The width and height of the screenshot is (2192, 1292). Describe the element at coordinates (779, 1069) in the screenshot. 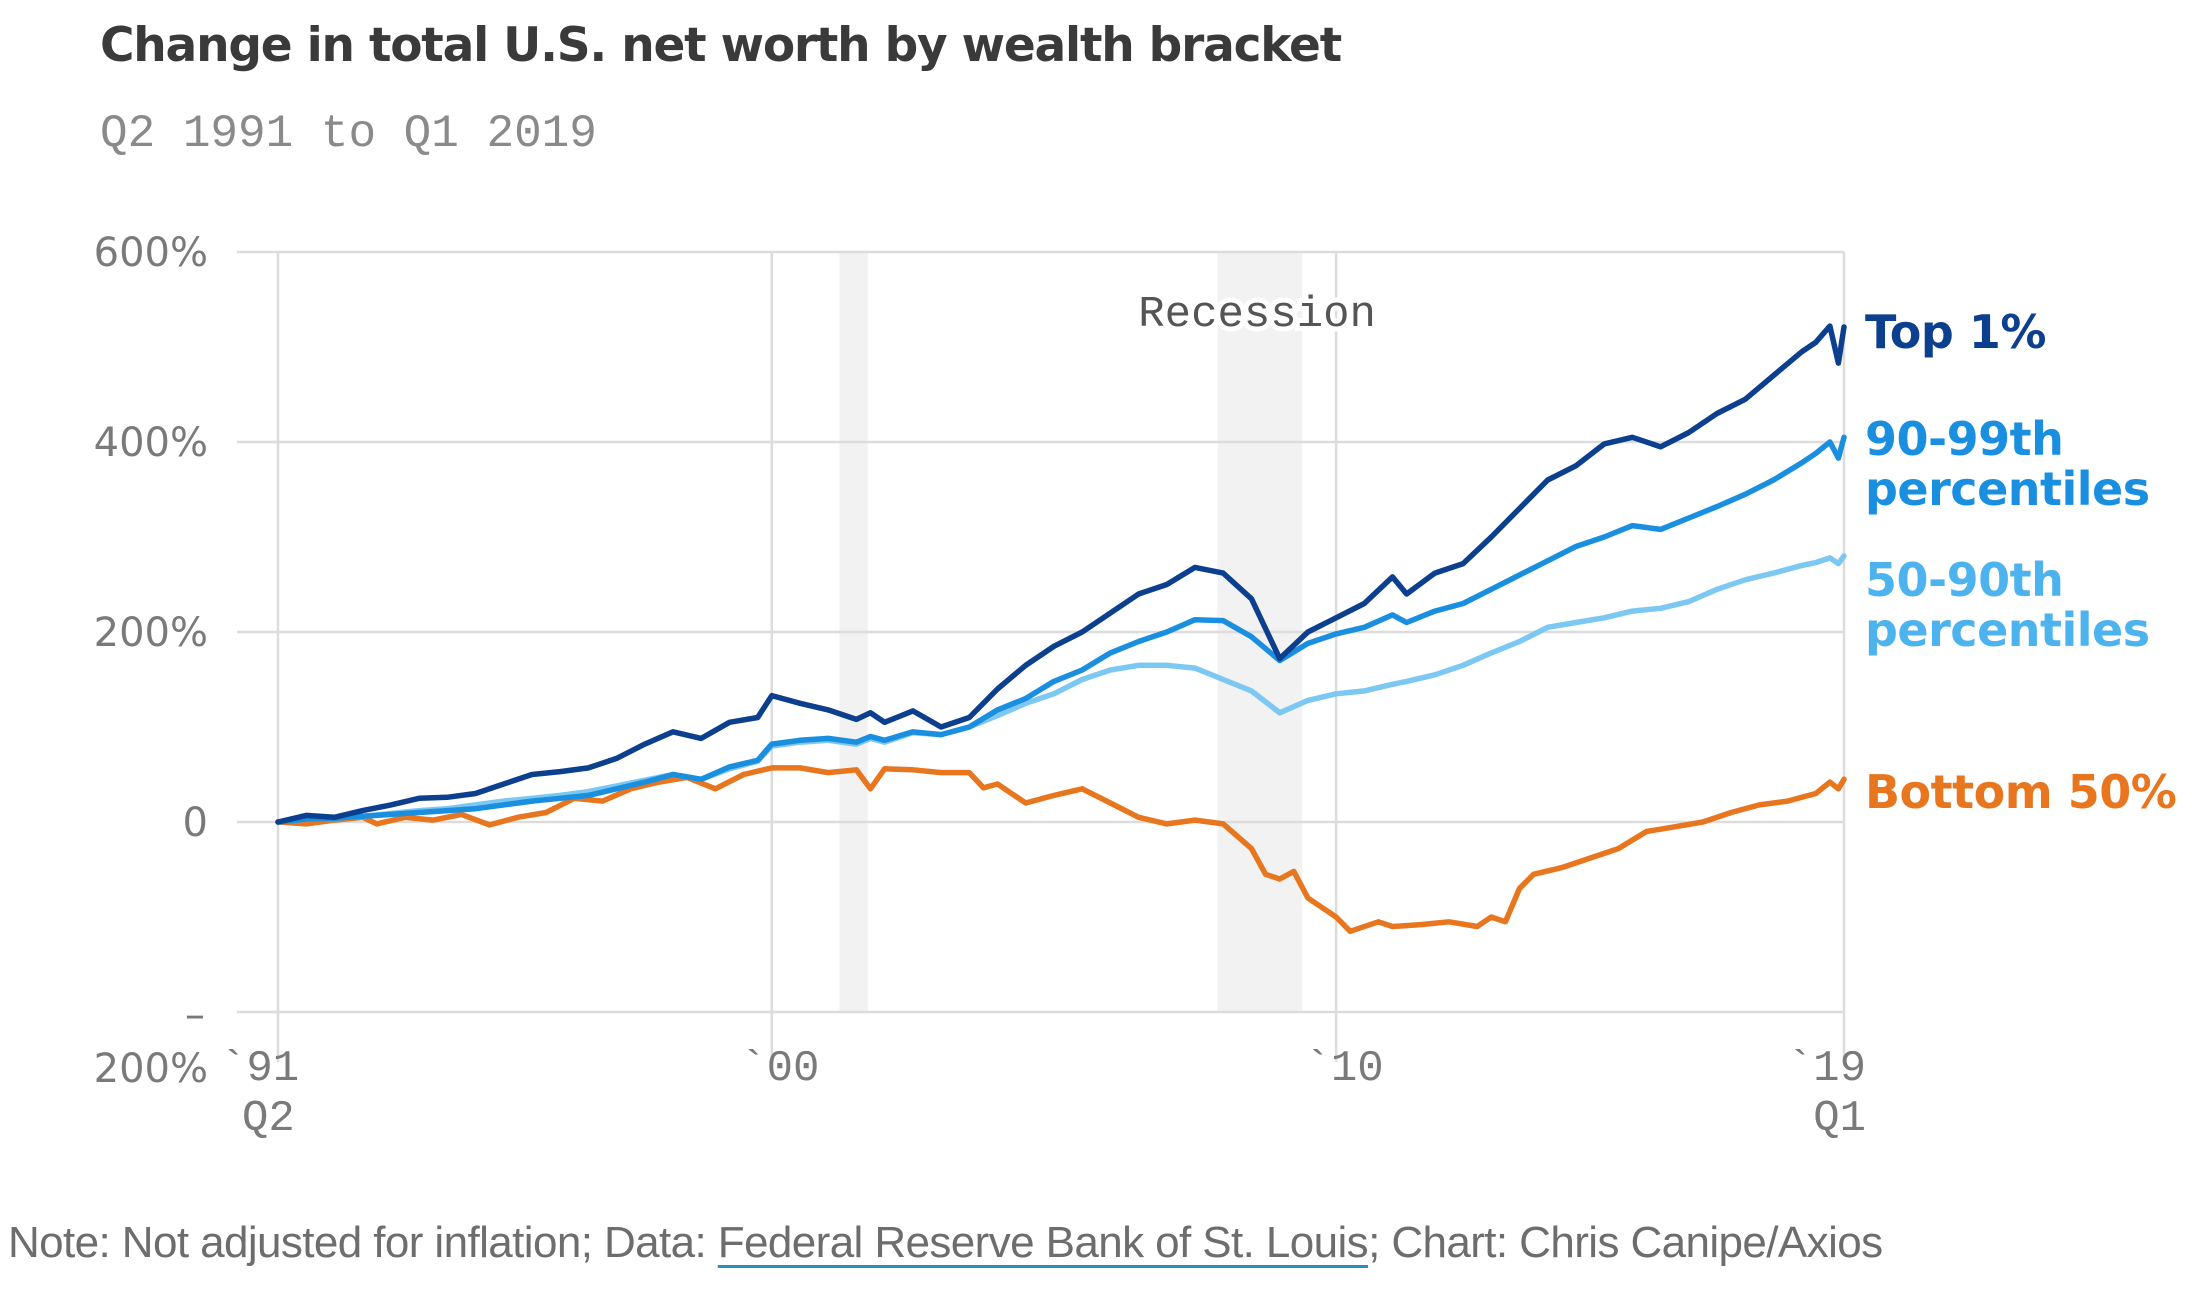

I see `x-tick-label: `00` at that location.